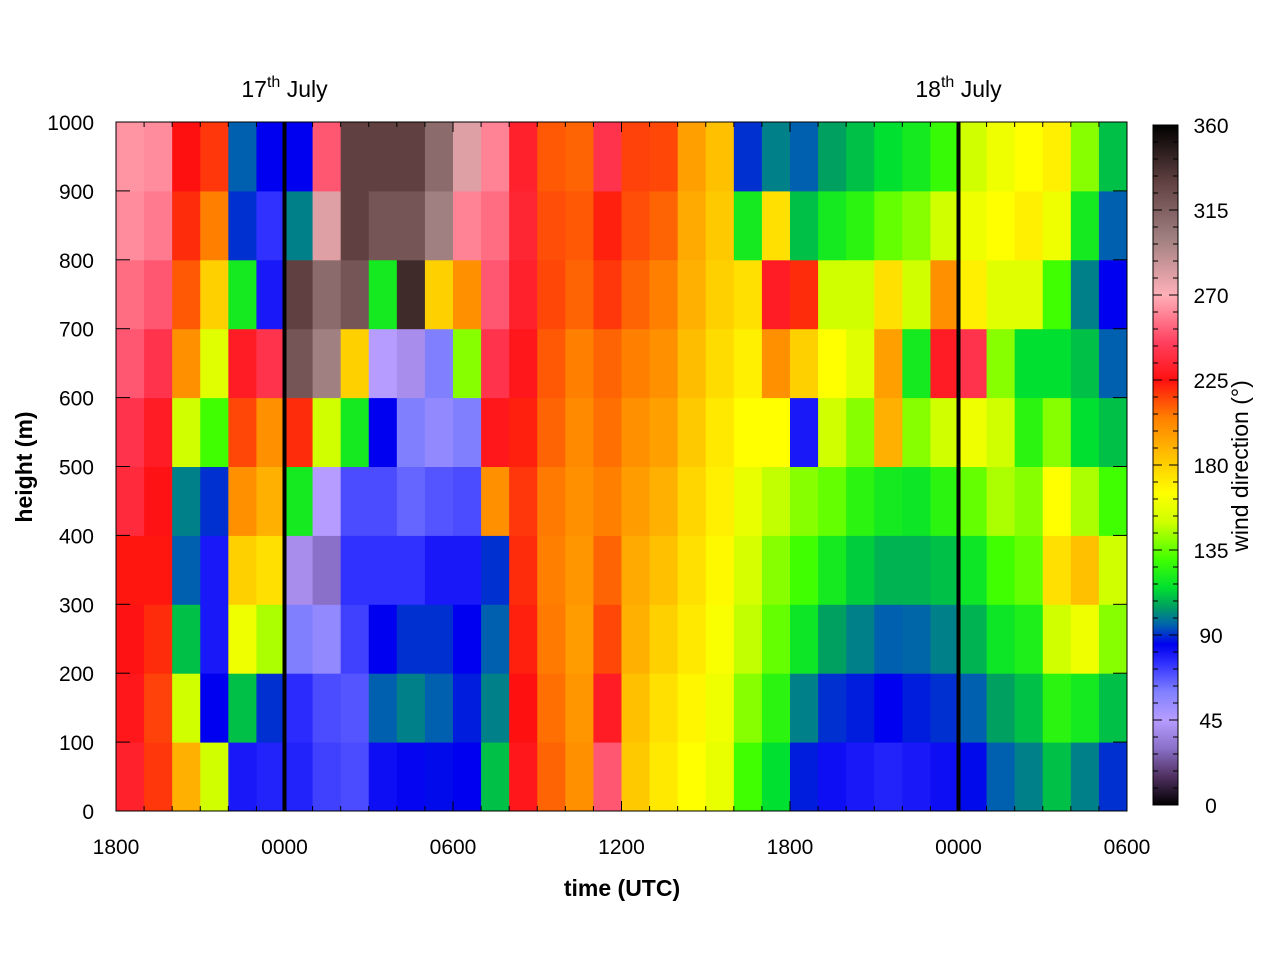 Image resolution: width=1280 pixels, height=960 pixels. I want to click on y-axis-label: height (m), so click(24, 466).